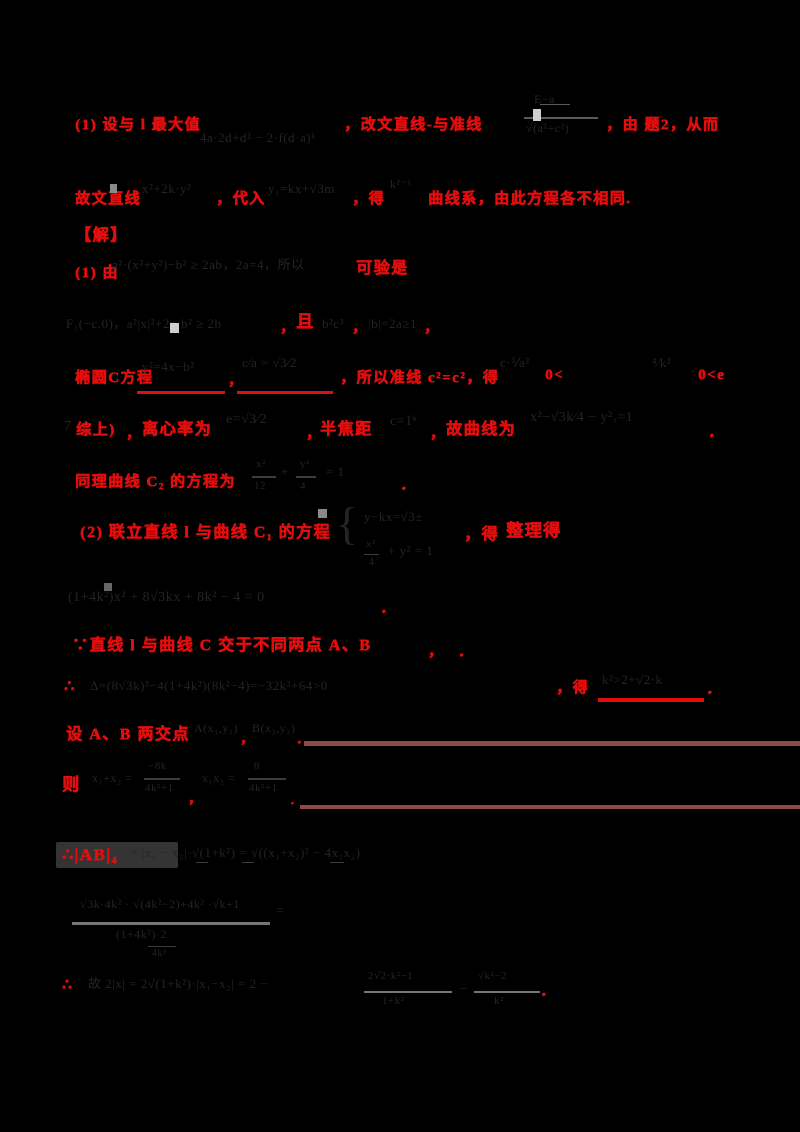 Image resolution: width=800 pixels, height=1132 pixels. I want to click on system-eq-bottom: + y² = 1, so click(411, 550).